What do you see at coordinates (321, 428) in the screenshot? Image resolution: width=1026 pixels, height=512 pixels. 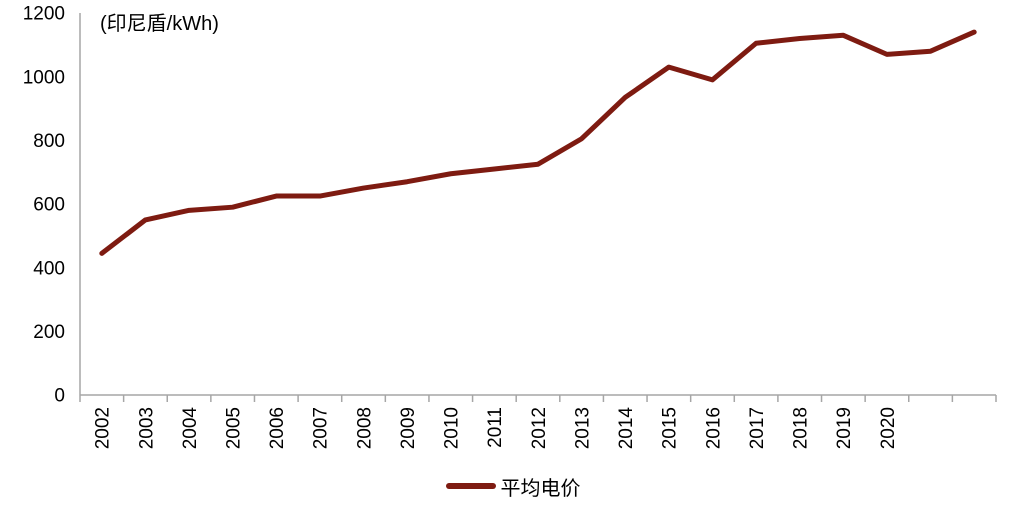 I see `x-axis-tick-label: 2007` at bounding box center [321, 428].